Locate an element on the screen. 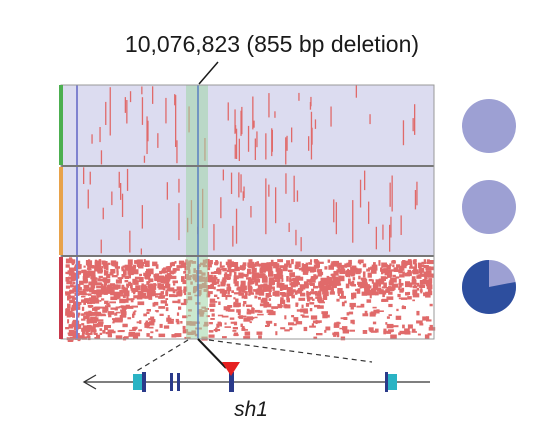 The image size is (535, 435). deletion-highlight-band is located at coordinates (197, 212).